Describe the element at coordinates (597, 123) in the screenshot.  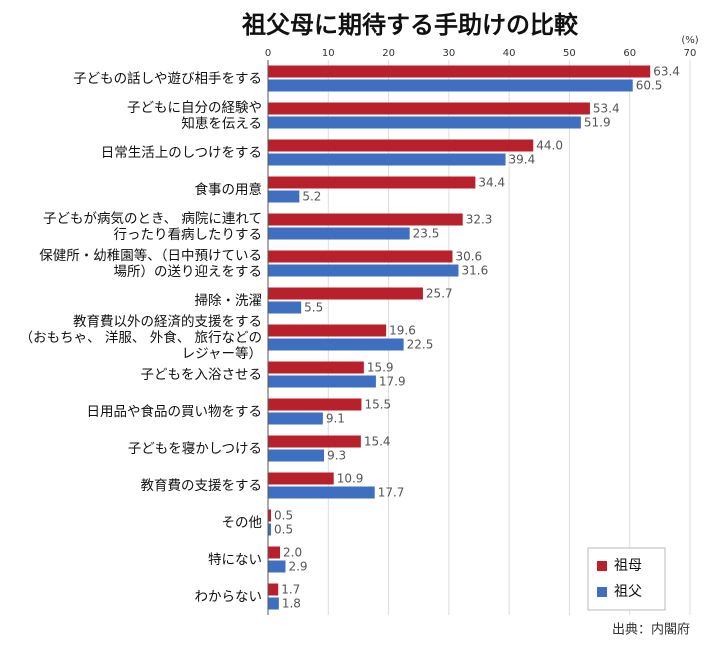
I see `value-label: 51.9` at that location.